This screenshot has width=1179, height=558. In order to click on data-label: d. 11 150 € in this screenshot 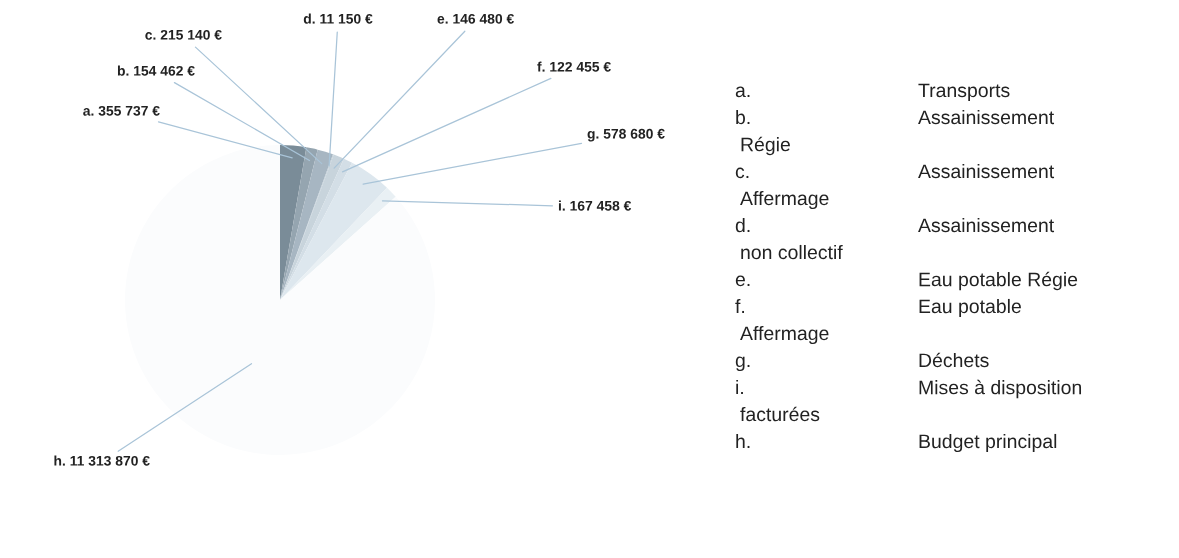, I will do `click(338, 18)`.